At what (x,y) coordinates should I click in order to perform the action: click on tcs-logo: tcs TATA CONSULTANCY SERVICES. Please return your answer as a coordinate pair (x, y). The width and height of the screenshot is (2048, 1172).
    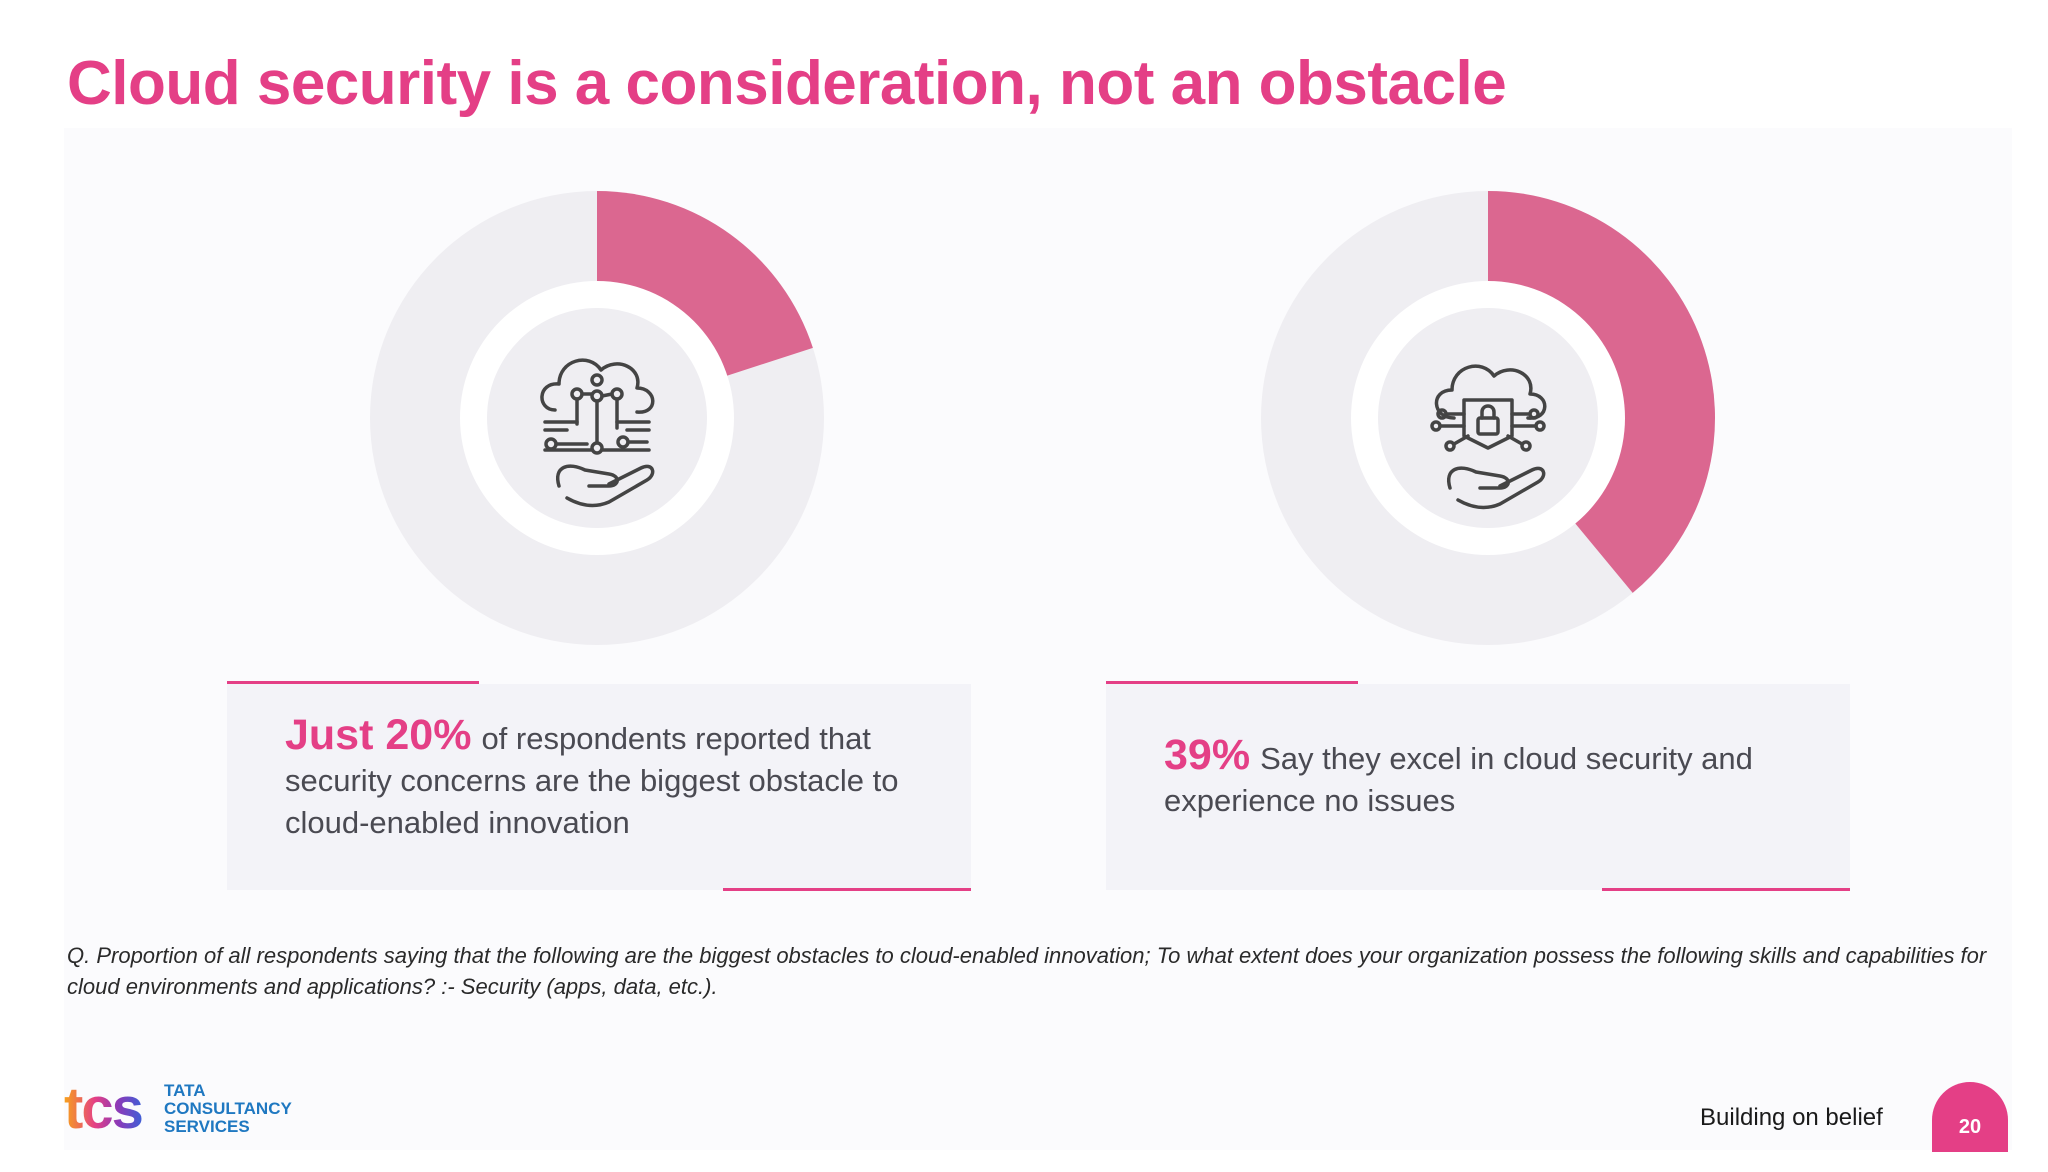
    Looking at the image, I should click on (184, 1109).